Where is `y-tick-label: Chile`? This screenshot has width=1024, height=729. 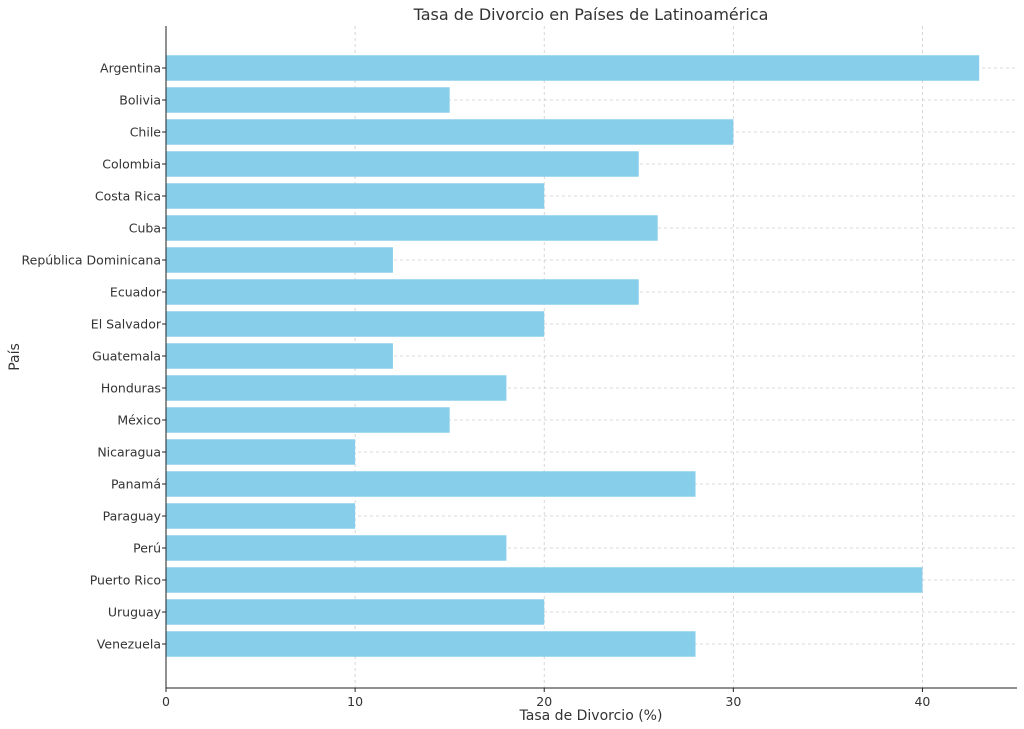 y-tick-label: Chile is located at coordinates (146, 132).